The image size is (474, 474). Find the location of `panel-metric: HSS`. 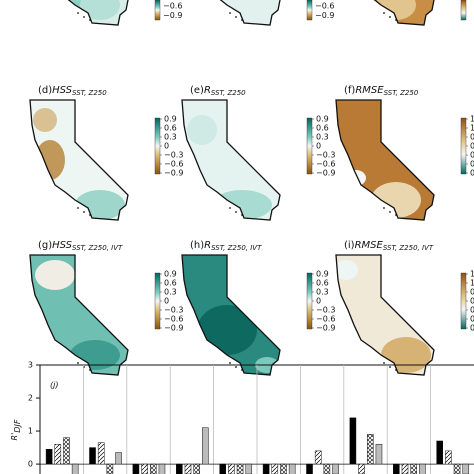

panel-metric: HSS is located at coordinates (62, 90).